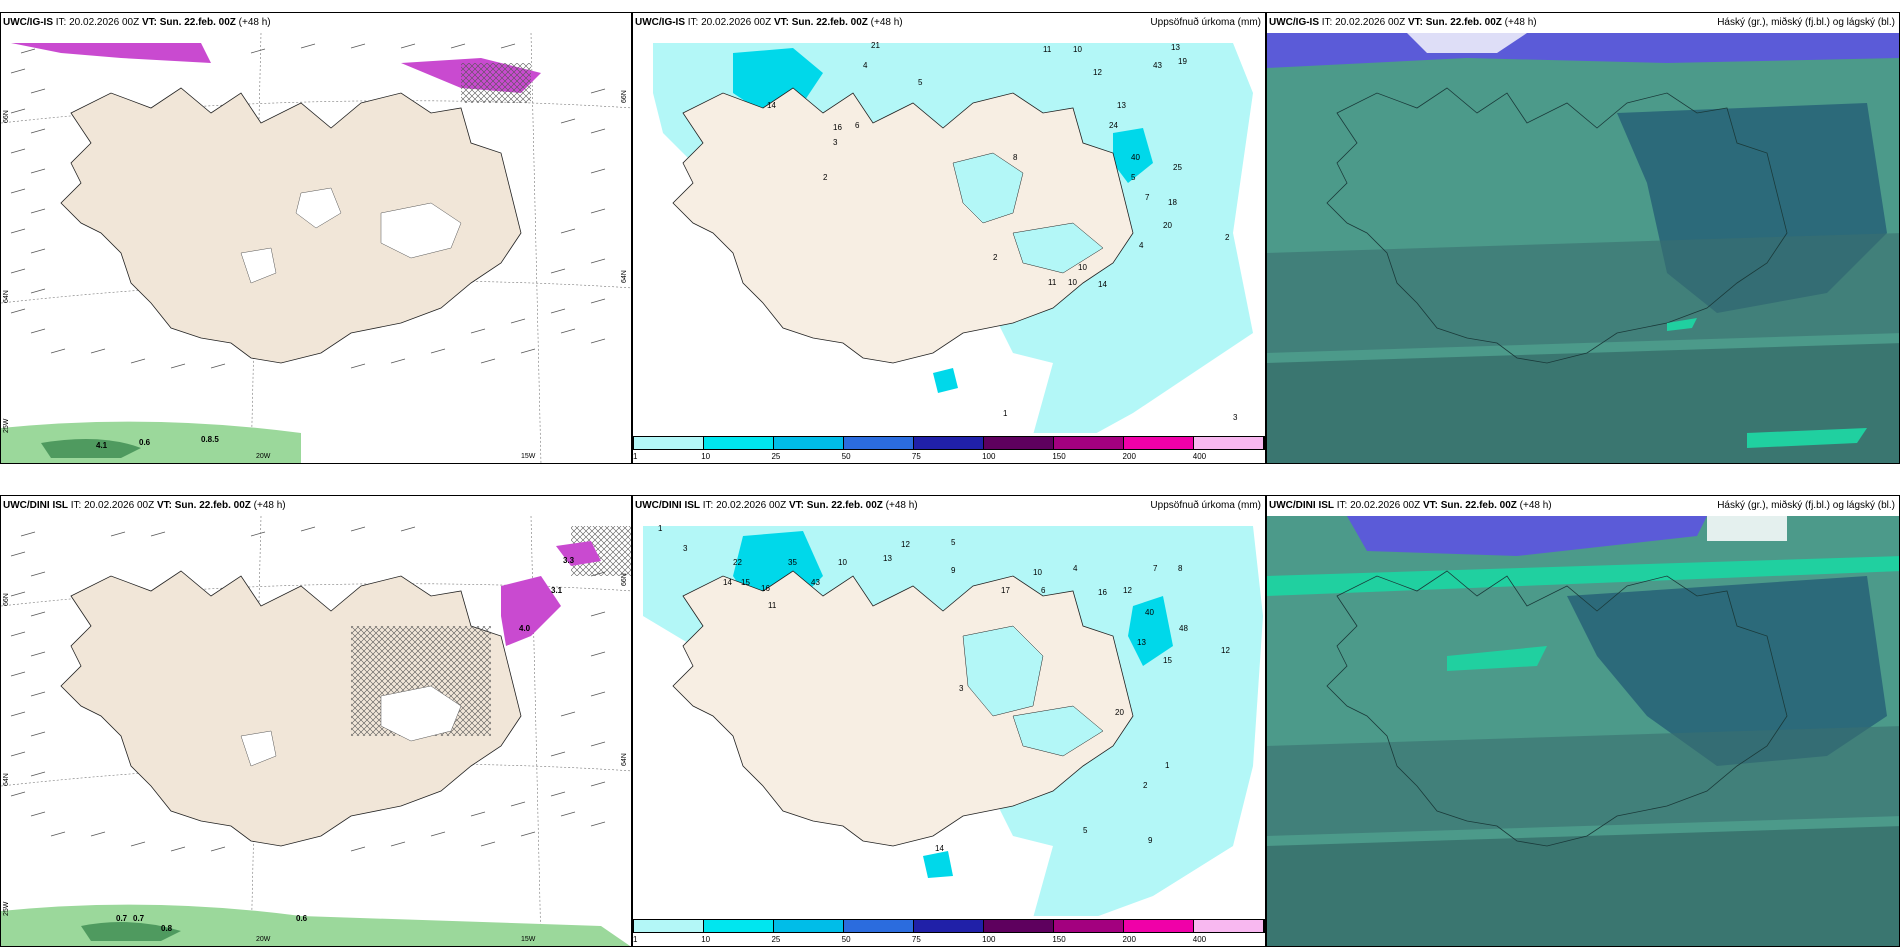 This screenshot has height=950, width=1900. Describe the element at coordinates (989, 456) in the screenshot. I see `legend-tick-label: 100` at that location.